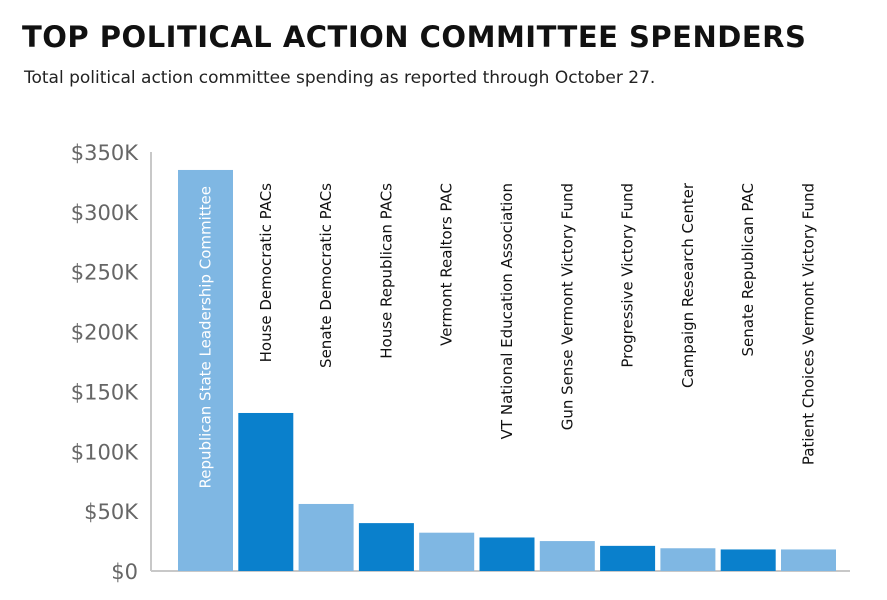 The height and width of the screenshot is (600, 887). I want to click on y-tick-label: $250K, so click(105, 273).